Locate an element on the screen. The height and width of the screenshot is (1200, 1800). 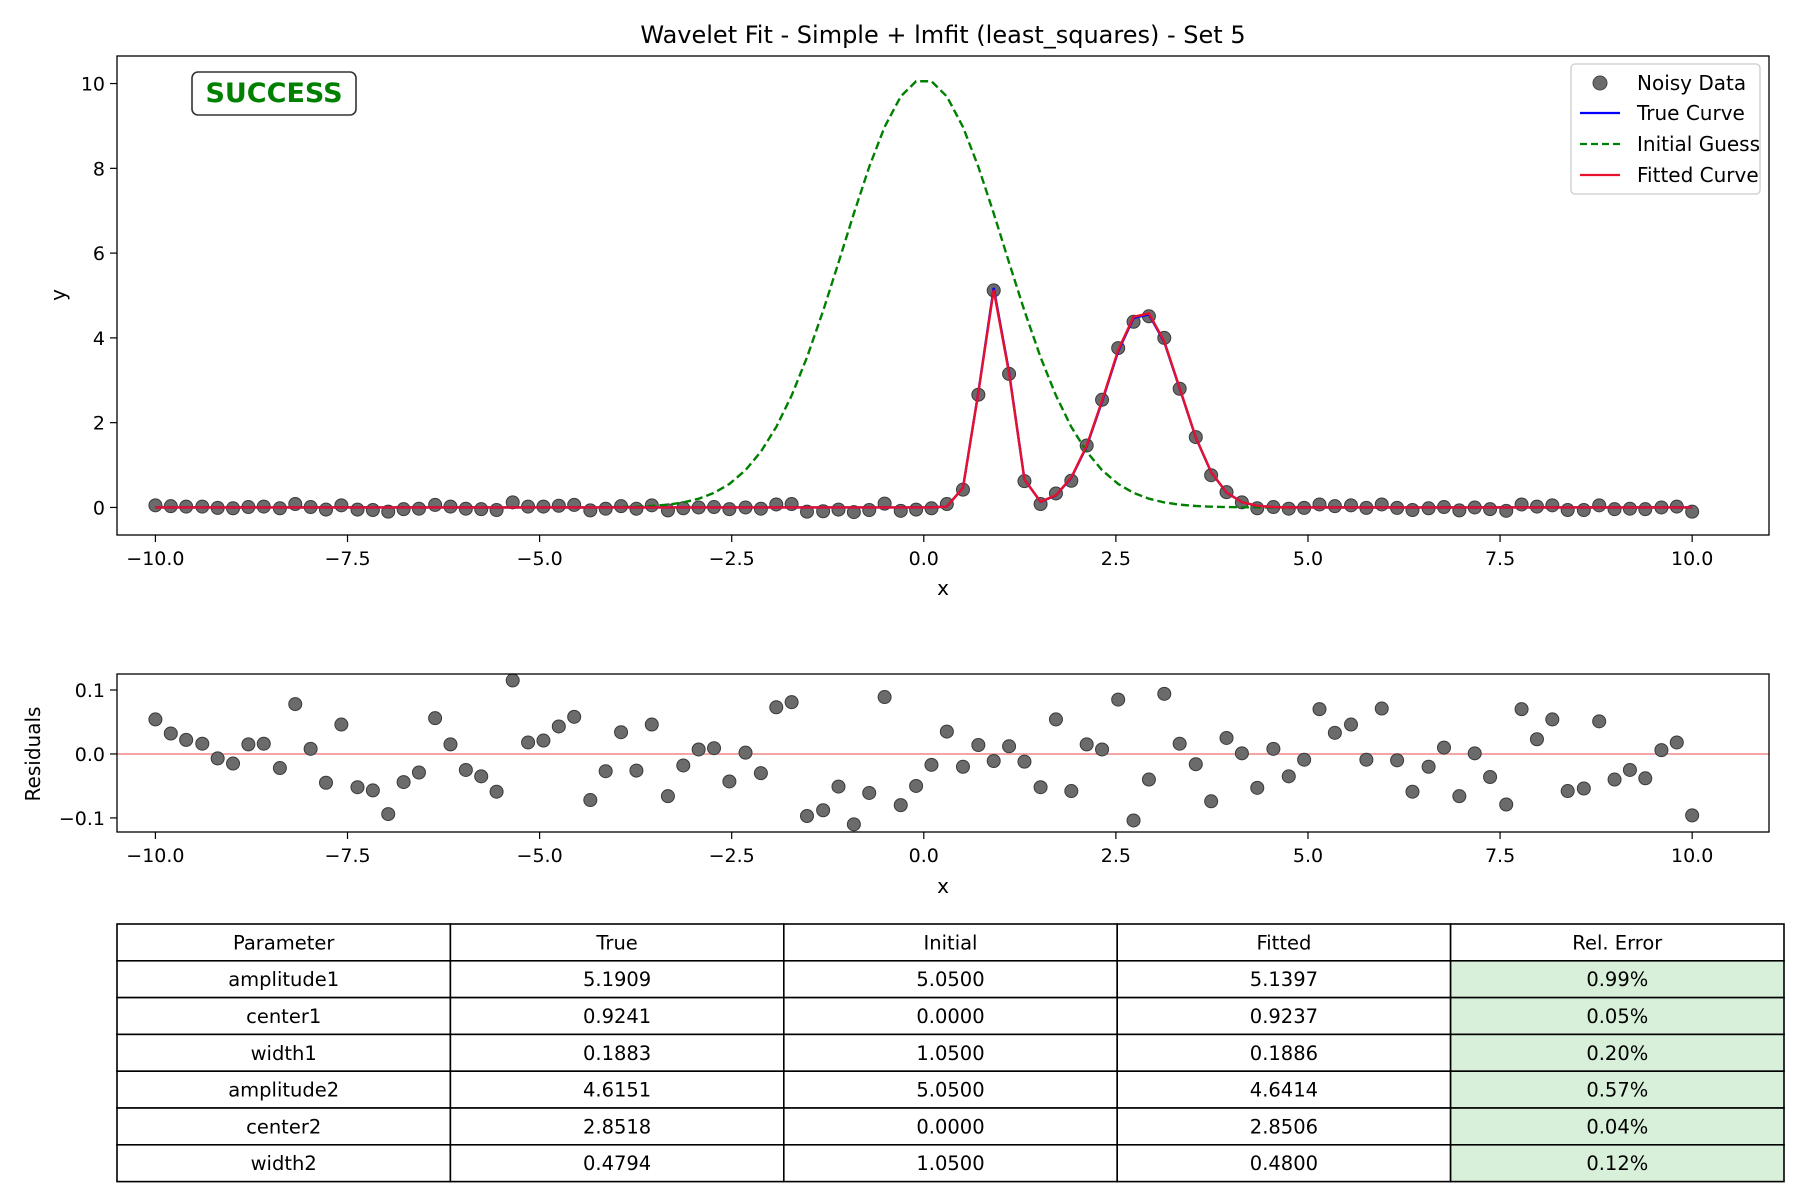
residuals-x-tick-label: −2.5 is located at coordinates (732, 856).